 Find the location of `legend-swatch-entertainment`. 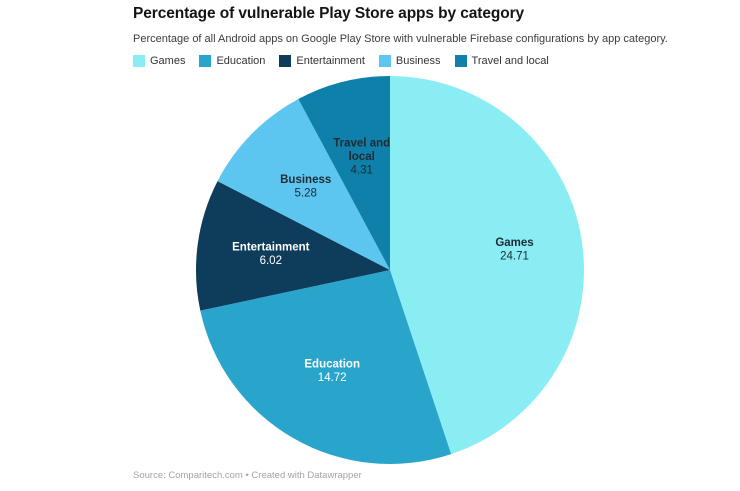

legend-swatch-entertainment is located at coordinates (285, 61).